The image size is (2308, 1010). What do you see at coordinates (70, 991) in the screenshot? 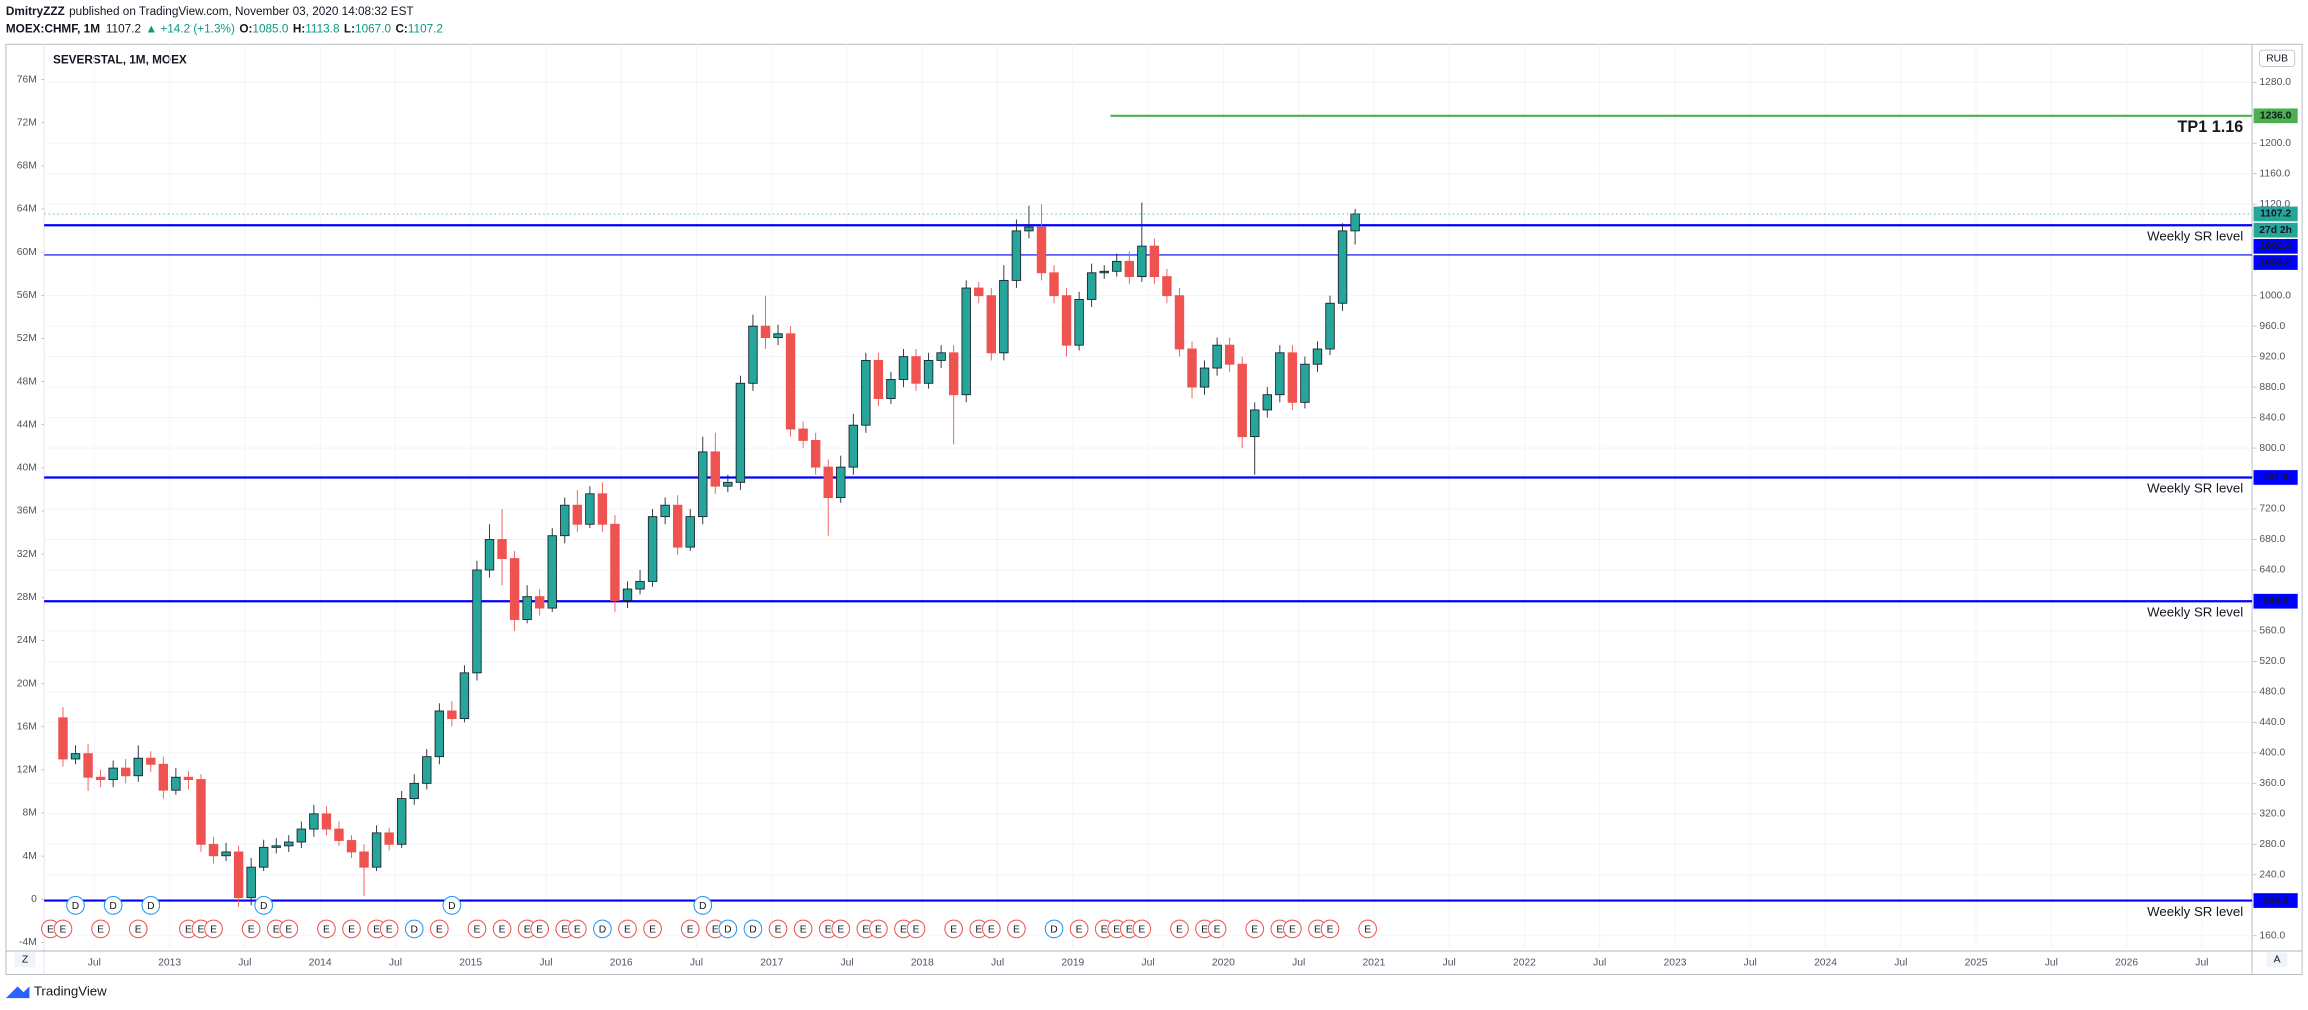
I see `brand: TradingView` at bounding box center [70, 991].